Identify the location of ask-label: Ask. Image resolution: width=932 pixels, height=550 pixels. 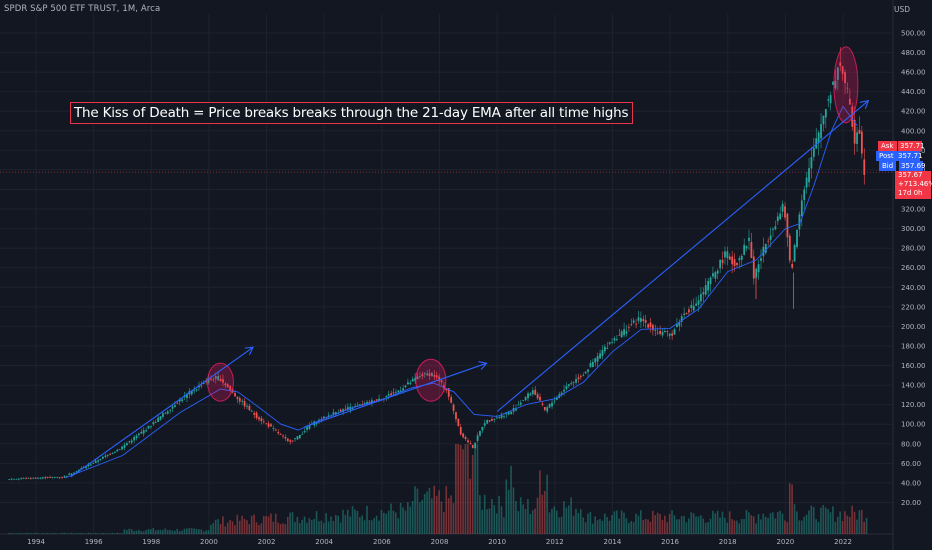
(887, 146).